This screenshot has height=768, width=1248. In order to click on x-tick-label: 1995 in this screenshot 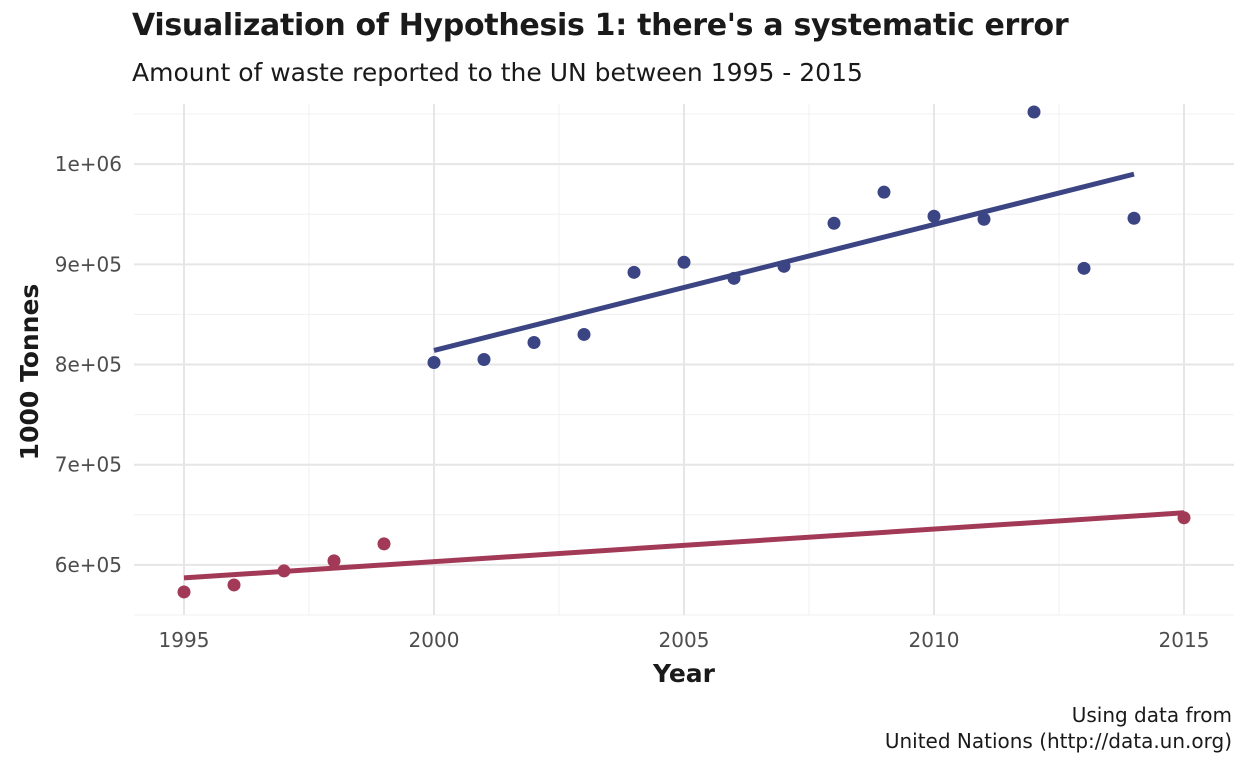, I will do `click(184, 640)`.